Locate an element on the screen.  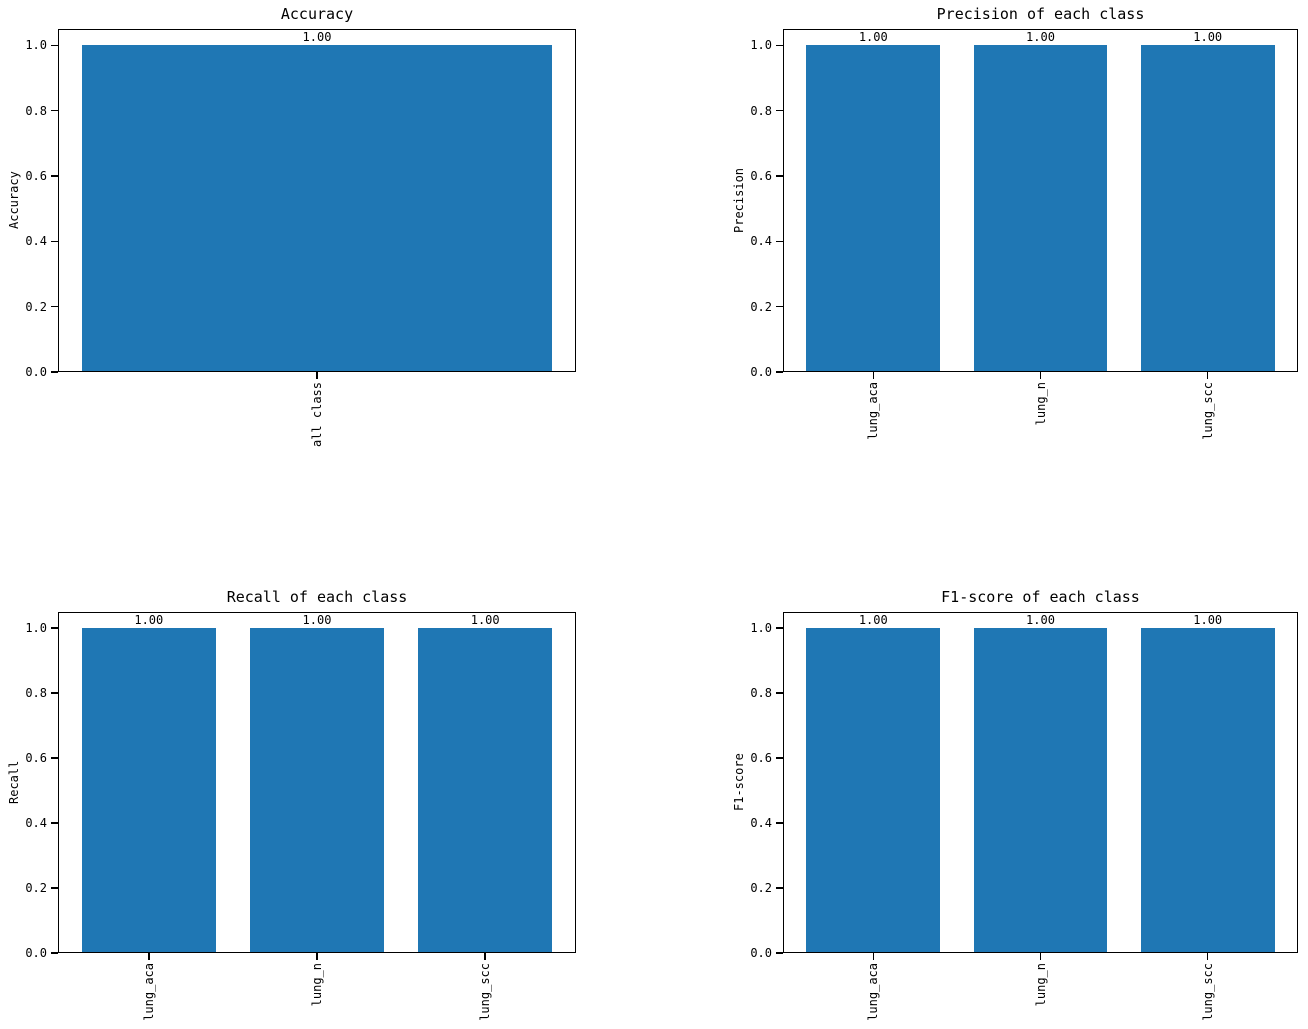
y-axis-label: Accuracy is located at coordinates (14, 200).